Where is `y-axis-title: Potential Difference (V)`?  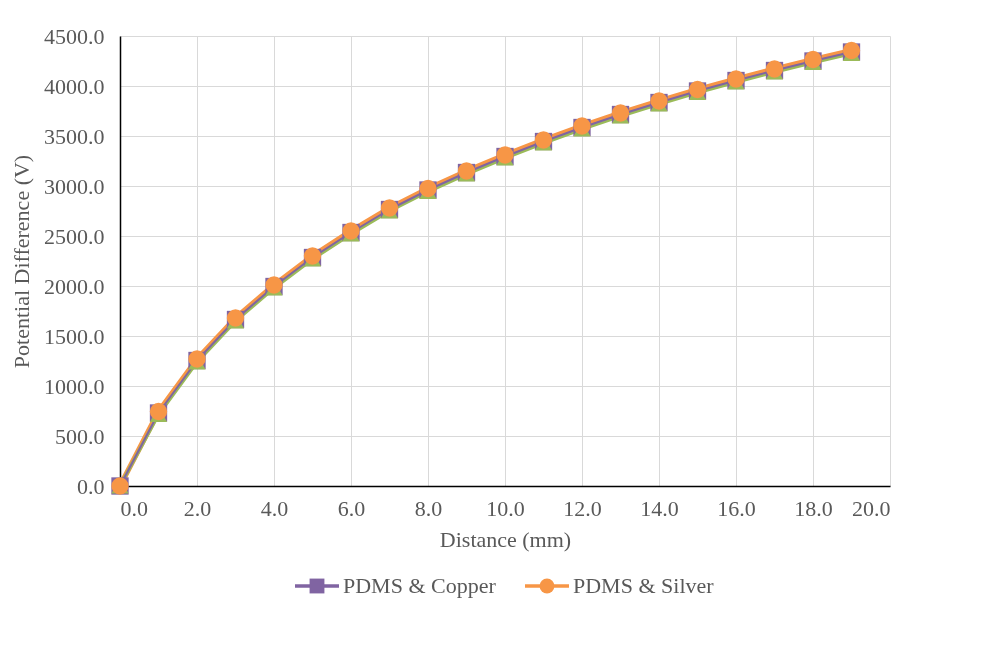
y-axis-title: Potential Difference (V) is located at coordinates (21, 261).